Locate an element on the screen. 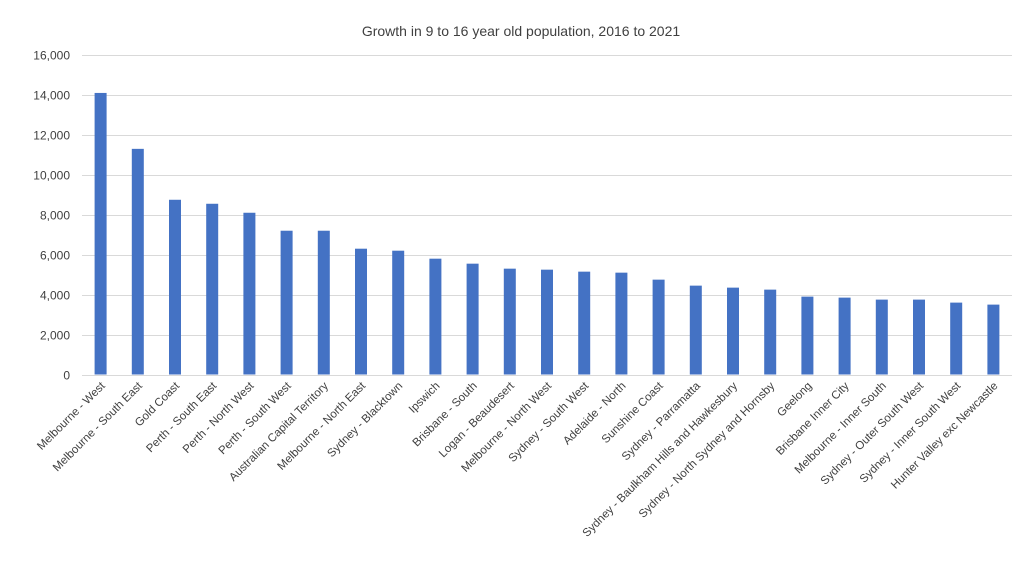  x-tick-label: Brisbane Inner City is located at coordinates (813, 419).